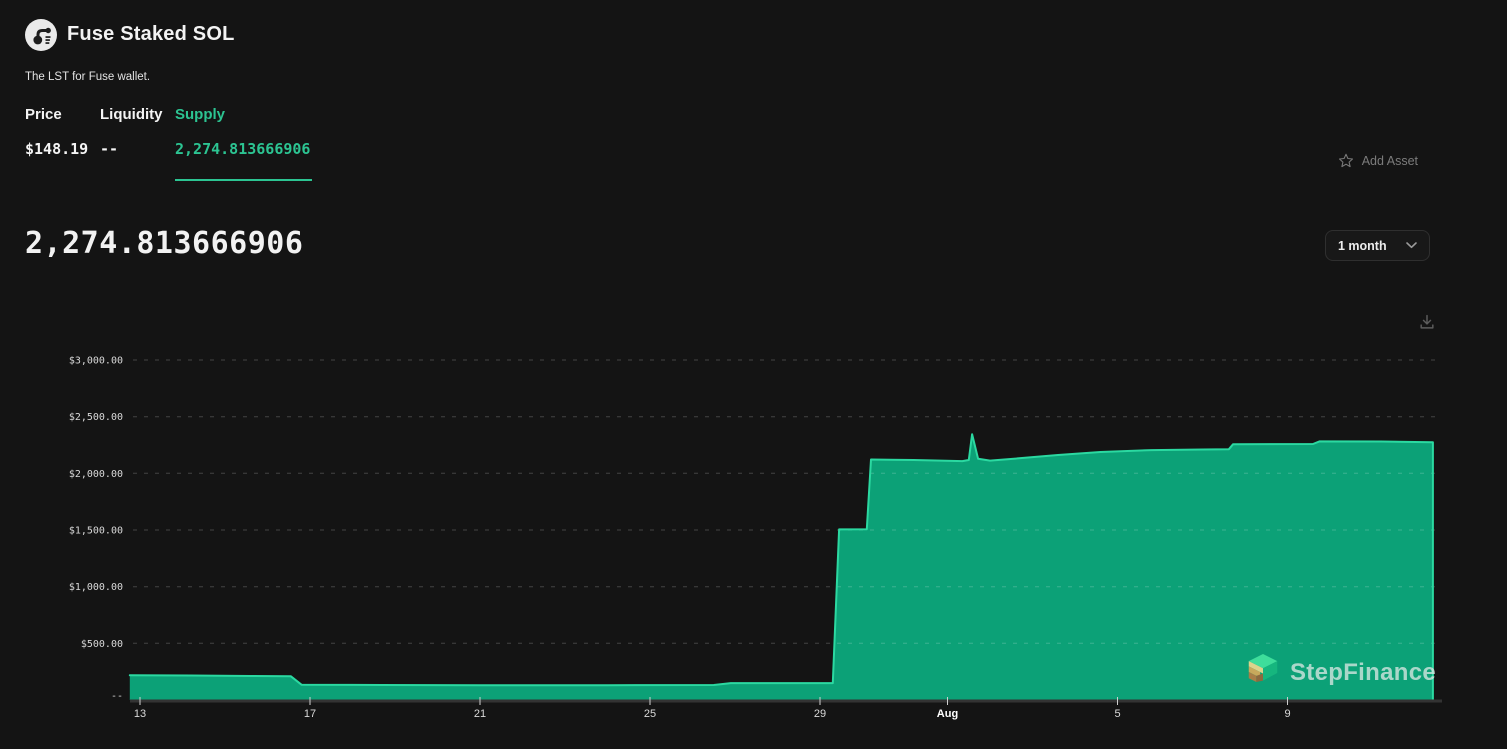  Describe the element at coordinates (1287, 714) in the screenshot. I see `svg-text: 9` at that location.